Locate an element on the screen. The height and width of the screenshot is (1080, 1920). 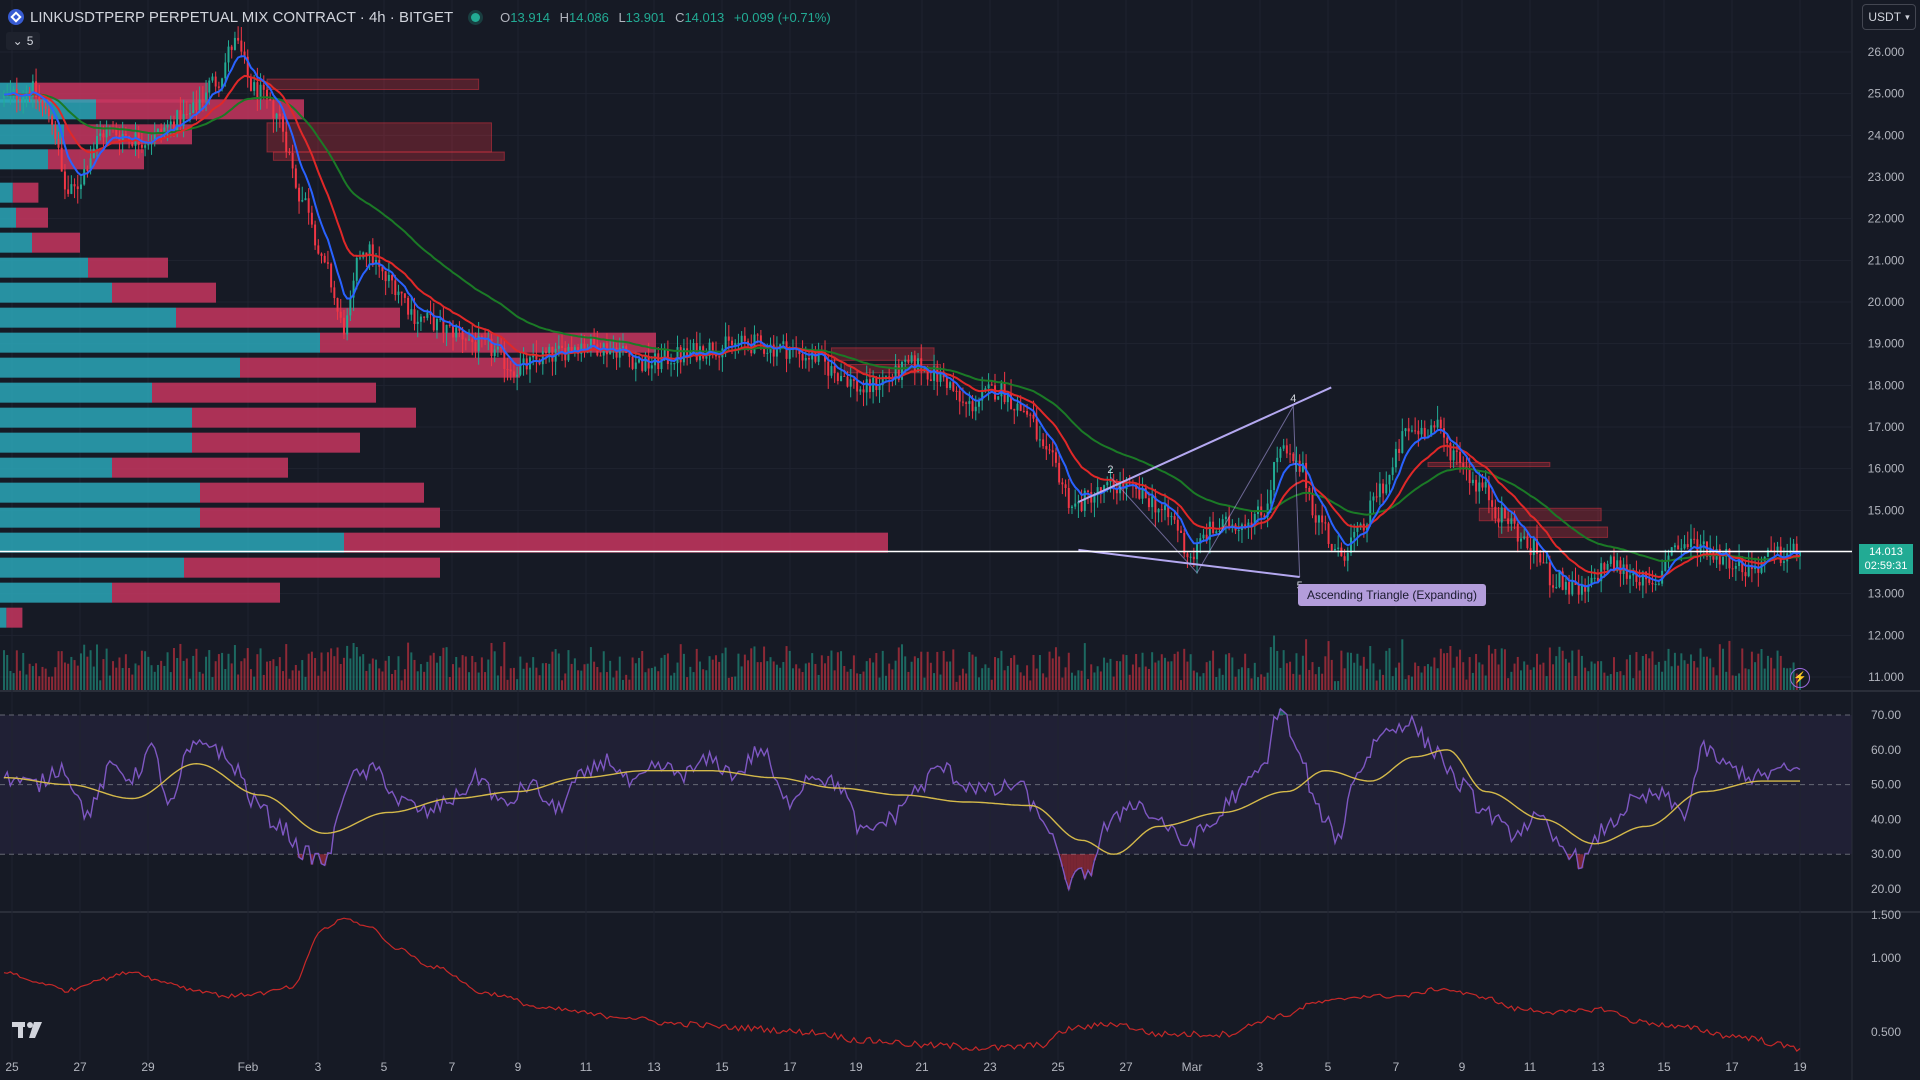
currency-select: USDT ▾ is located at coordinates (1889, 17).